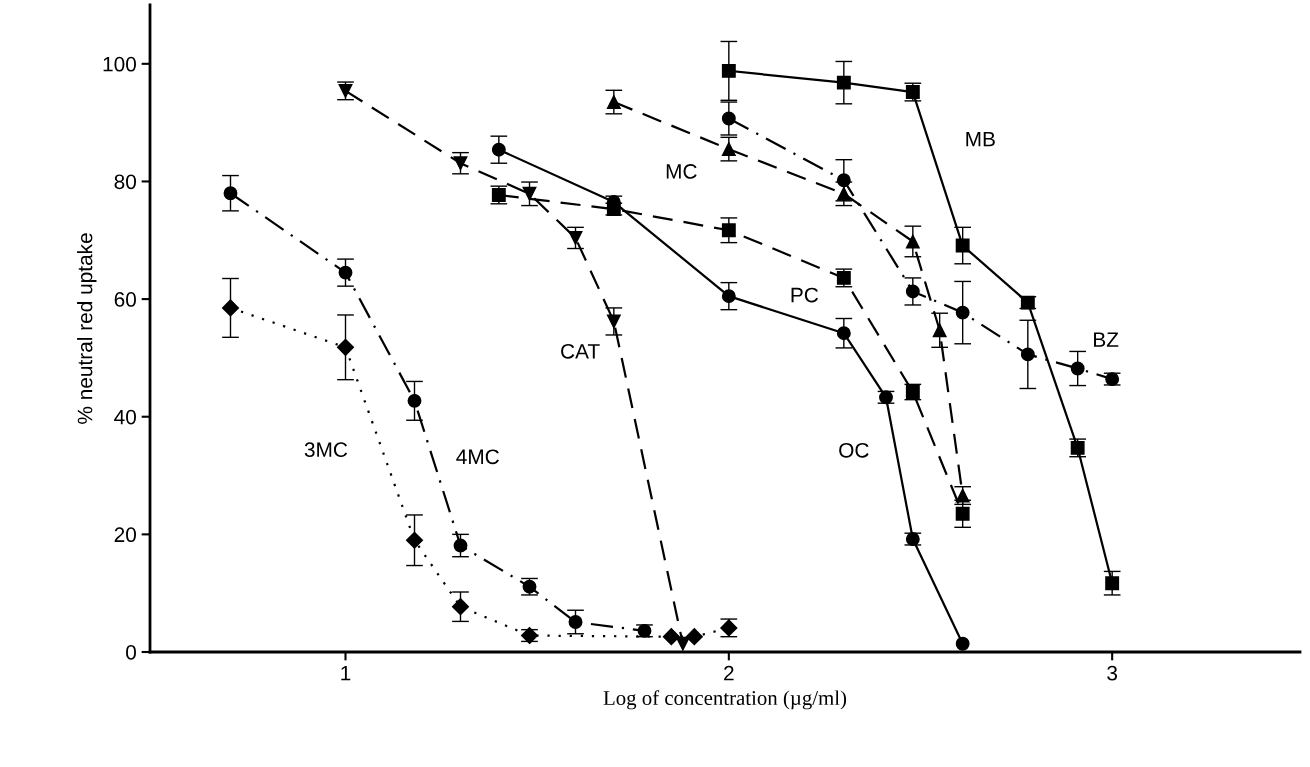 The image size is (1310, 767). What do you see at coordinates (805, 295) in the screenshot?
I see `series-label: PC` at bounding box center [805, 295].